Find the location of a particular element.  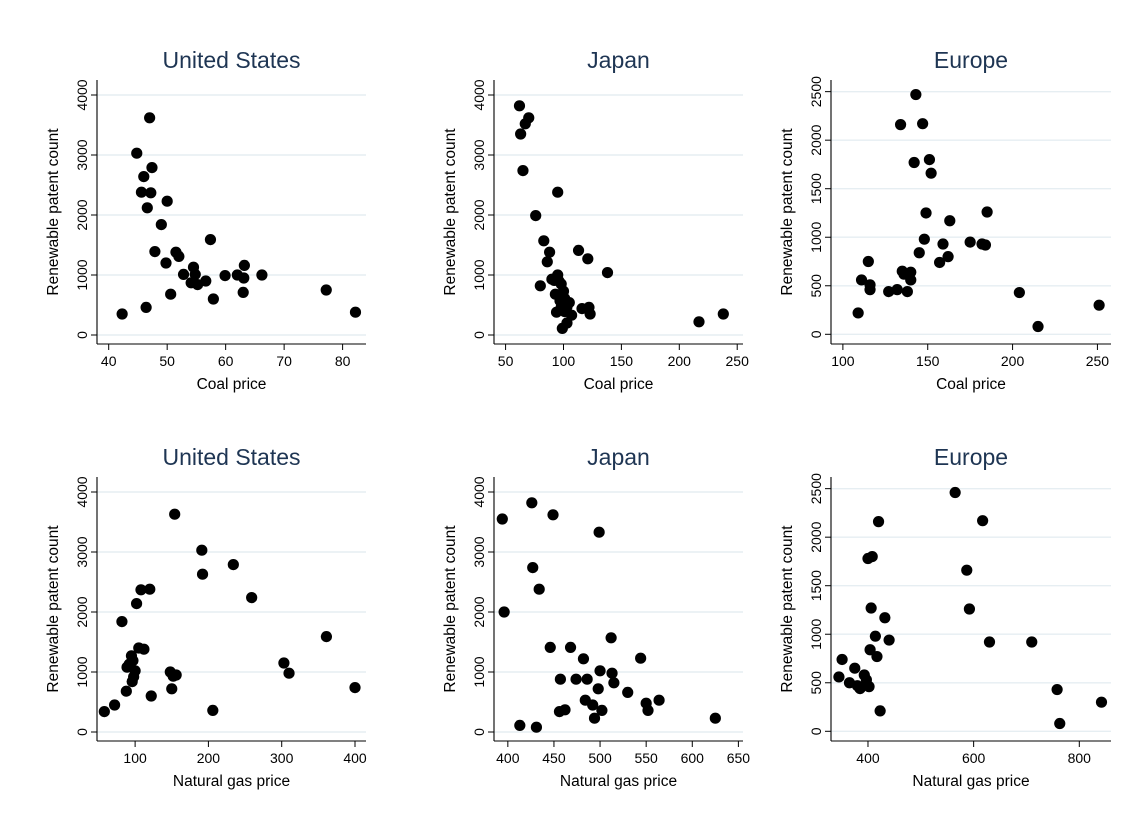

chart-1-xtick-label-2: 150 is located at coordinates (622, 361).